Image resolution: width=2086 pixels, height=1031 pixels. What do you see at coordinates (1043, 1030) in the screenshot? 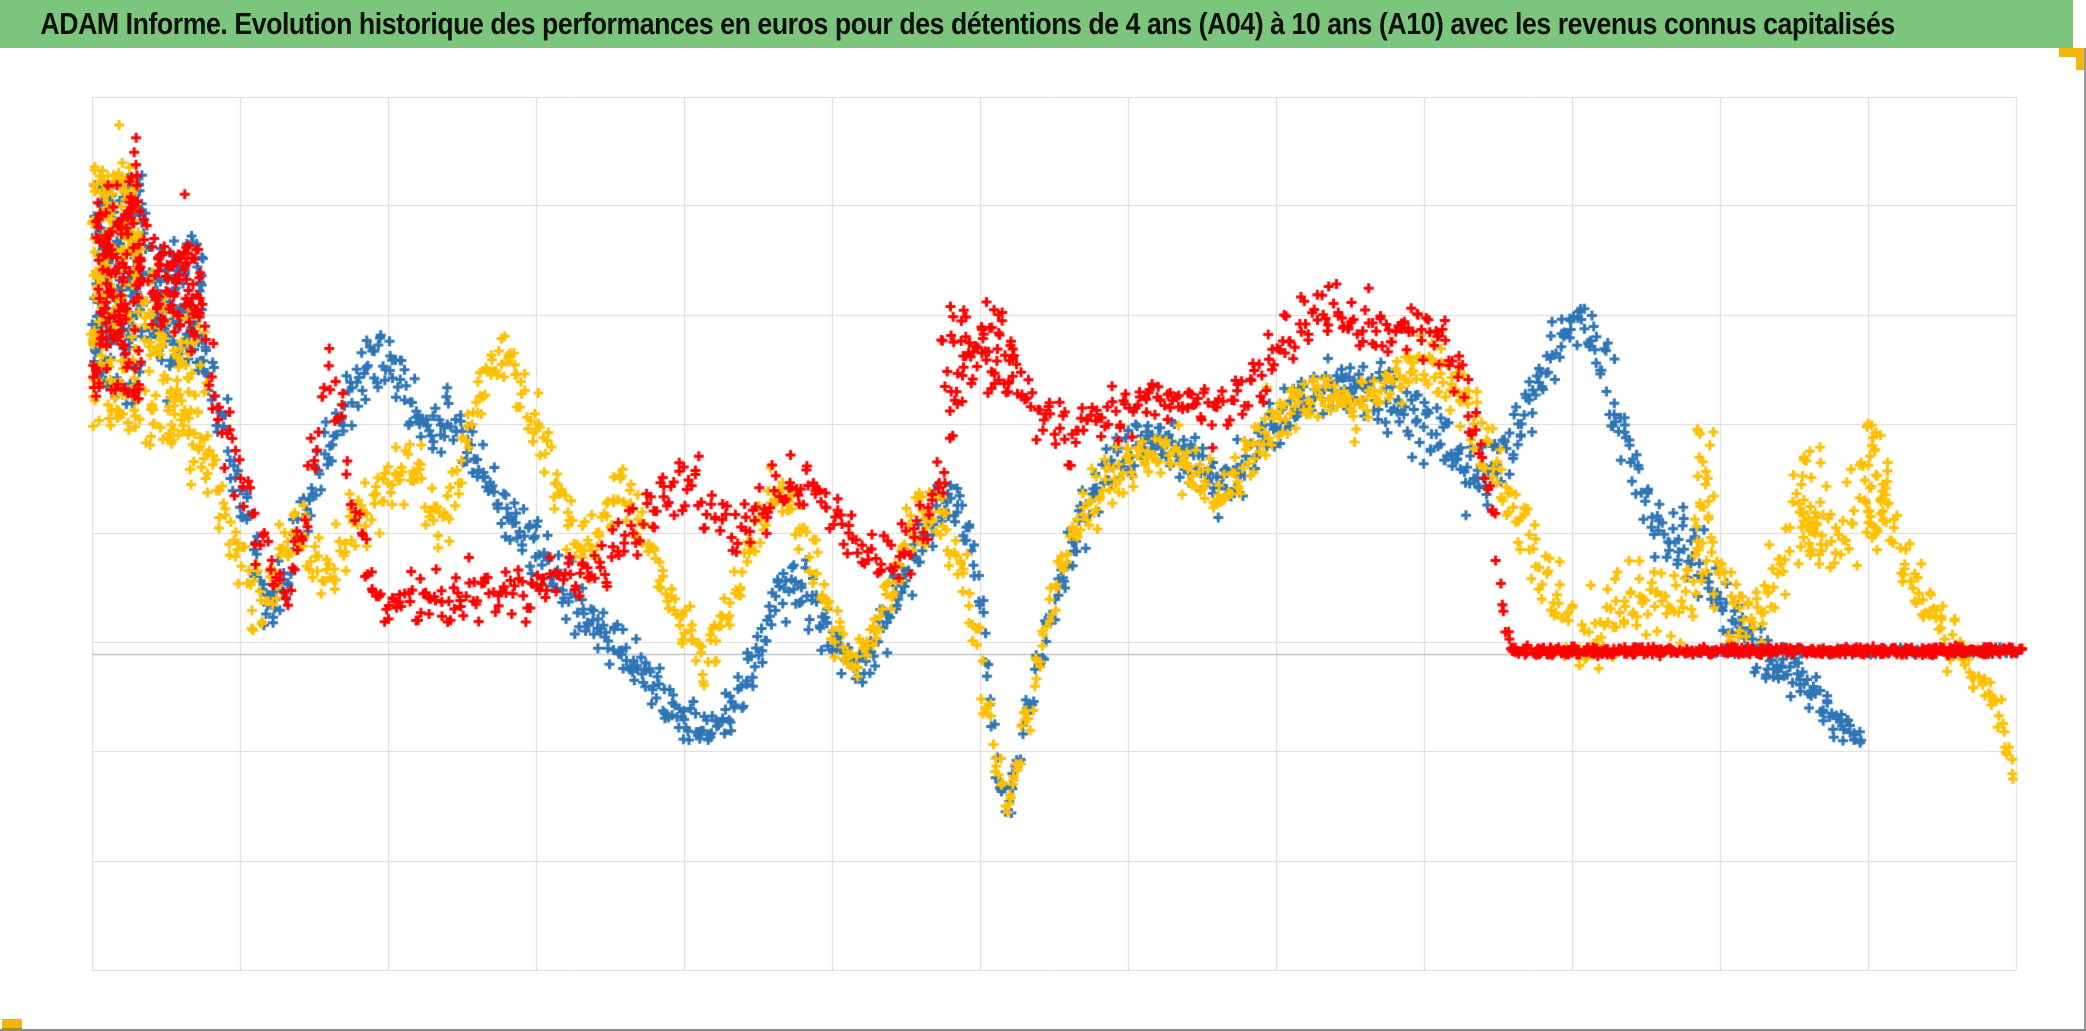
I see `window-border-bottom` at bounding box center [1043, 1030].